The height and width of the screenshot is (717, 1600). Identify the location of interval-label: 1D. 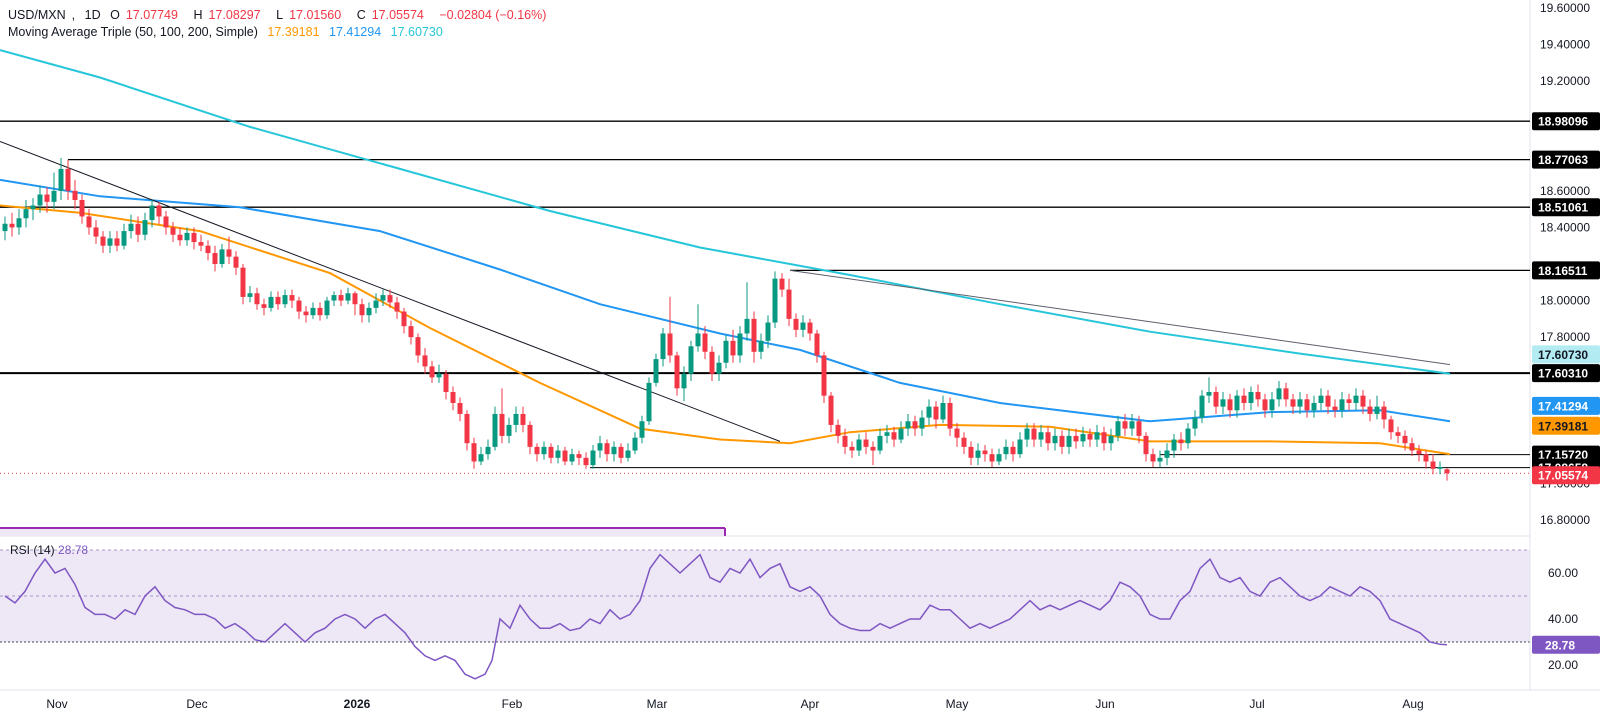
(92, 15).